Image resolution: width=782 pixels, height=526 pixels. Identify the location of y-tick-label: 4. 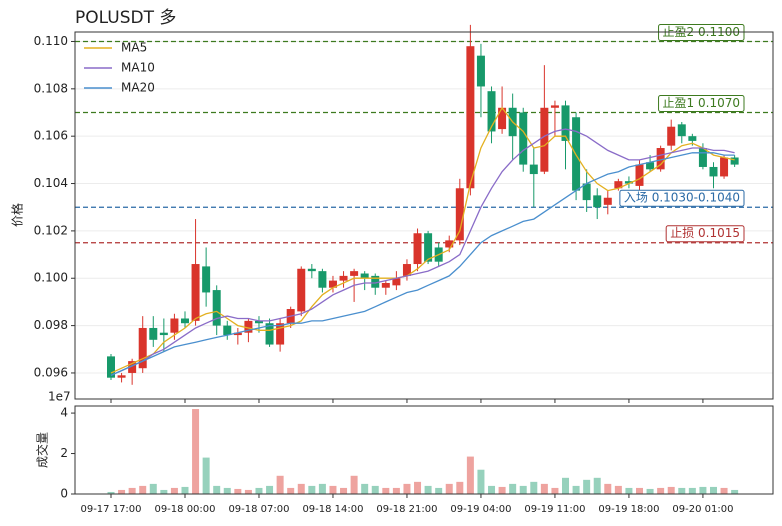
(64, 413).